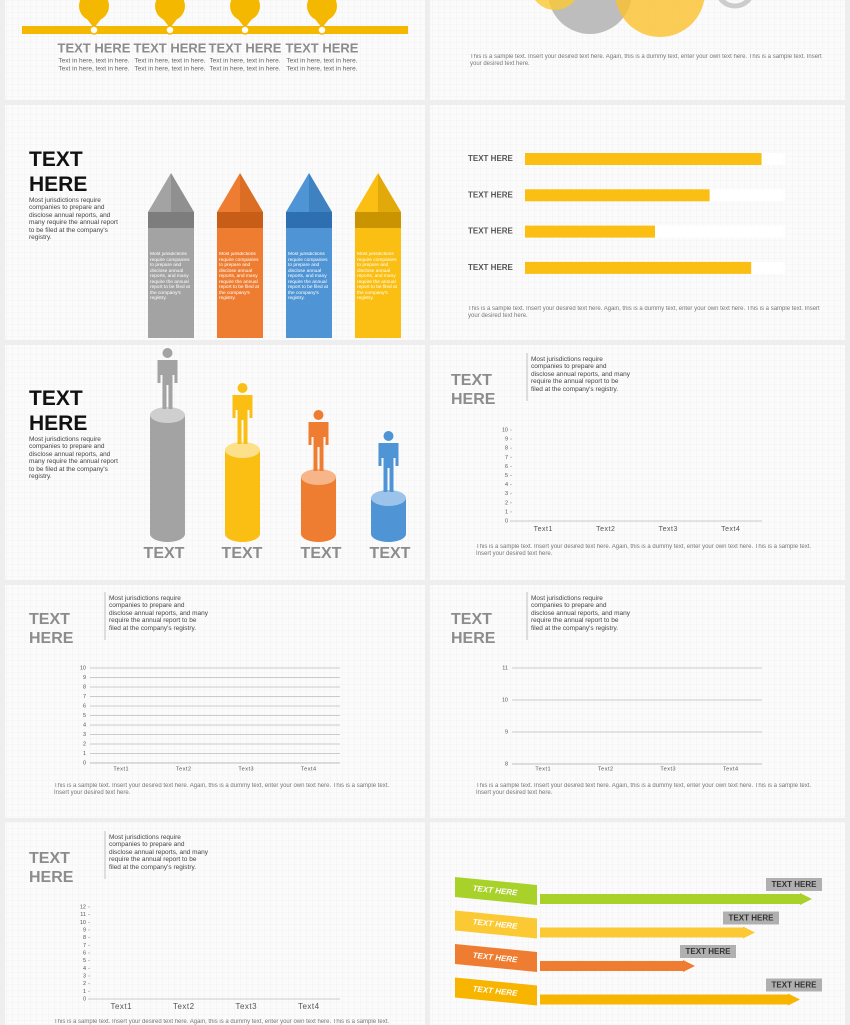 The height and width of the screenshot is (1025, 850). I want to click on timeline-title: TEXT HERE, so click(170, 47).